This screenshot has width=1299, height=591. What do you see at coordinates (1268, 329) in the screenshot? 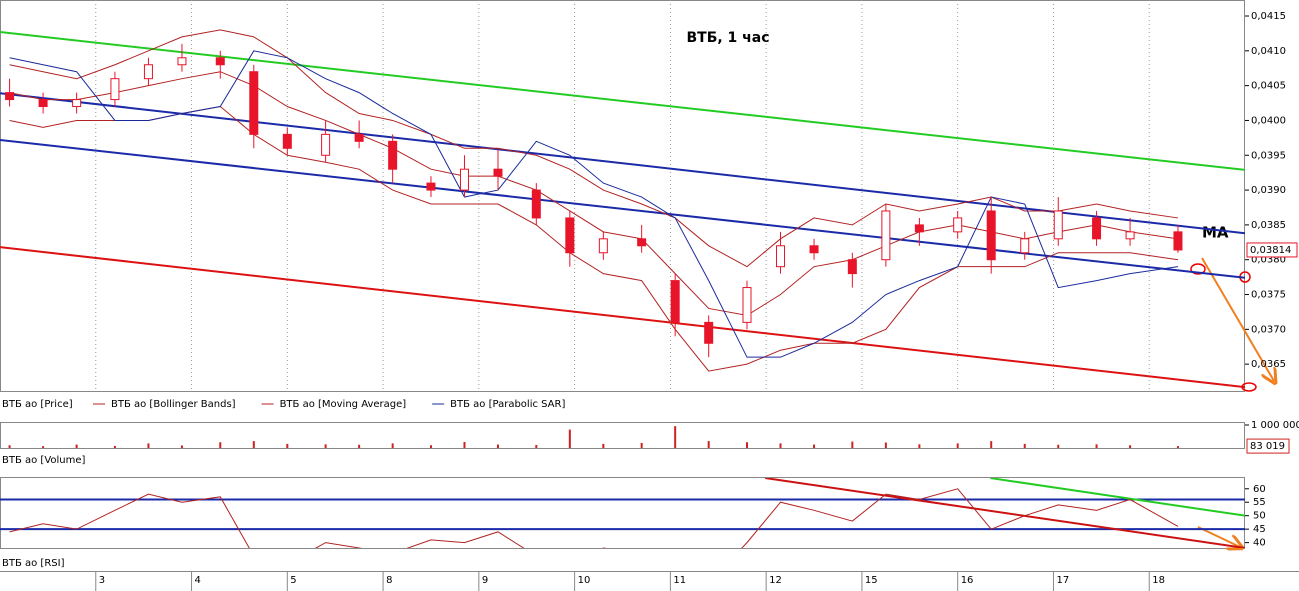
I see `y-tick-label: 0,0370` at bounding box center [1268, 329].